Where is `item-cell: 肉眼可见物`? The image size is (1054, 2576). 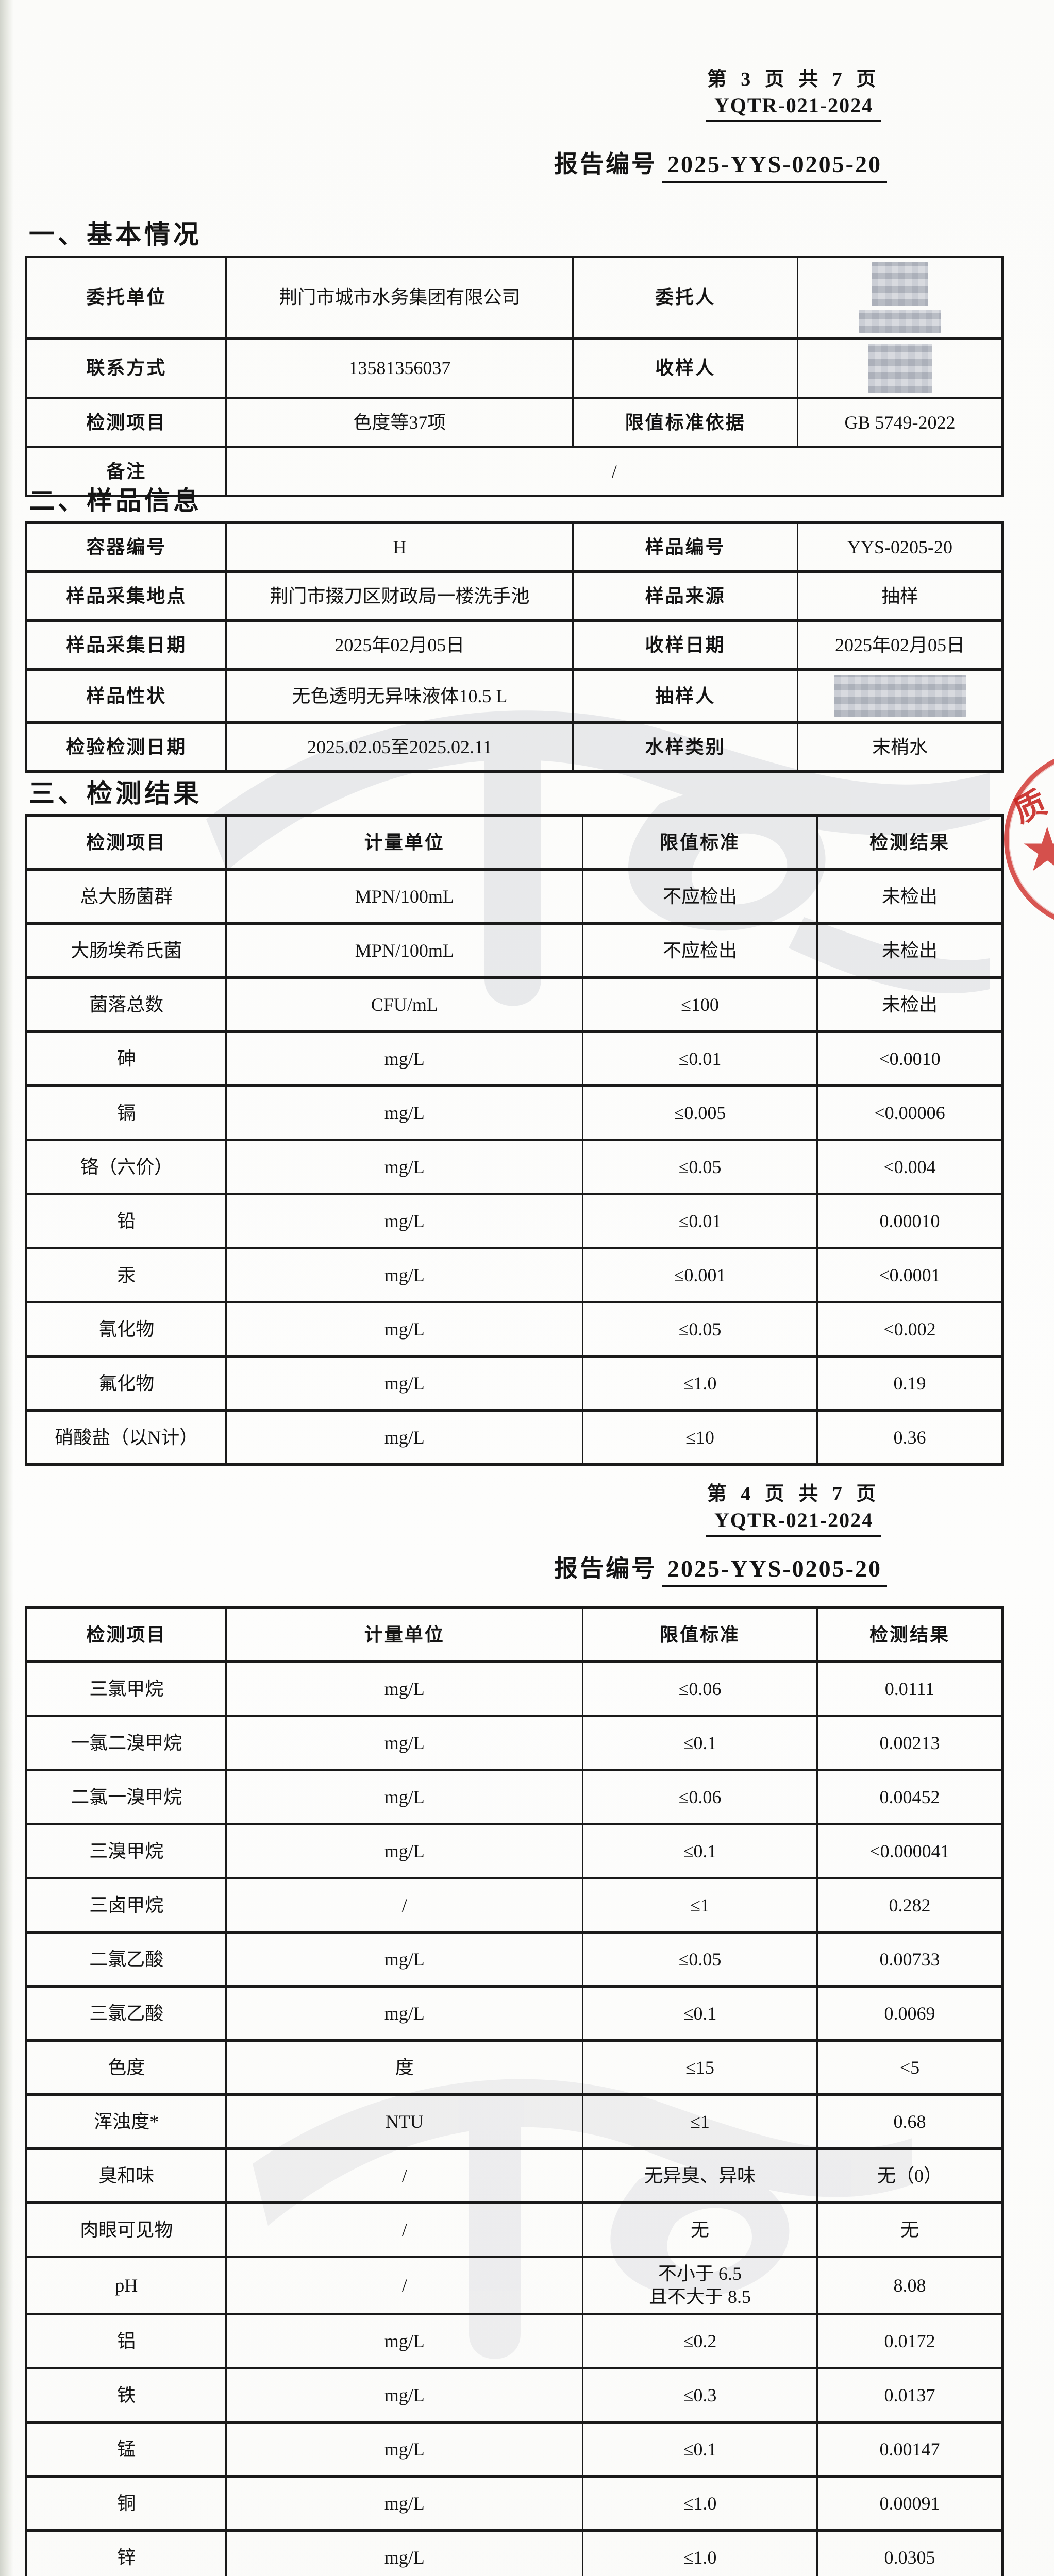
item-cell: 肉眼可见物 is located at coordinates (126, 2229).